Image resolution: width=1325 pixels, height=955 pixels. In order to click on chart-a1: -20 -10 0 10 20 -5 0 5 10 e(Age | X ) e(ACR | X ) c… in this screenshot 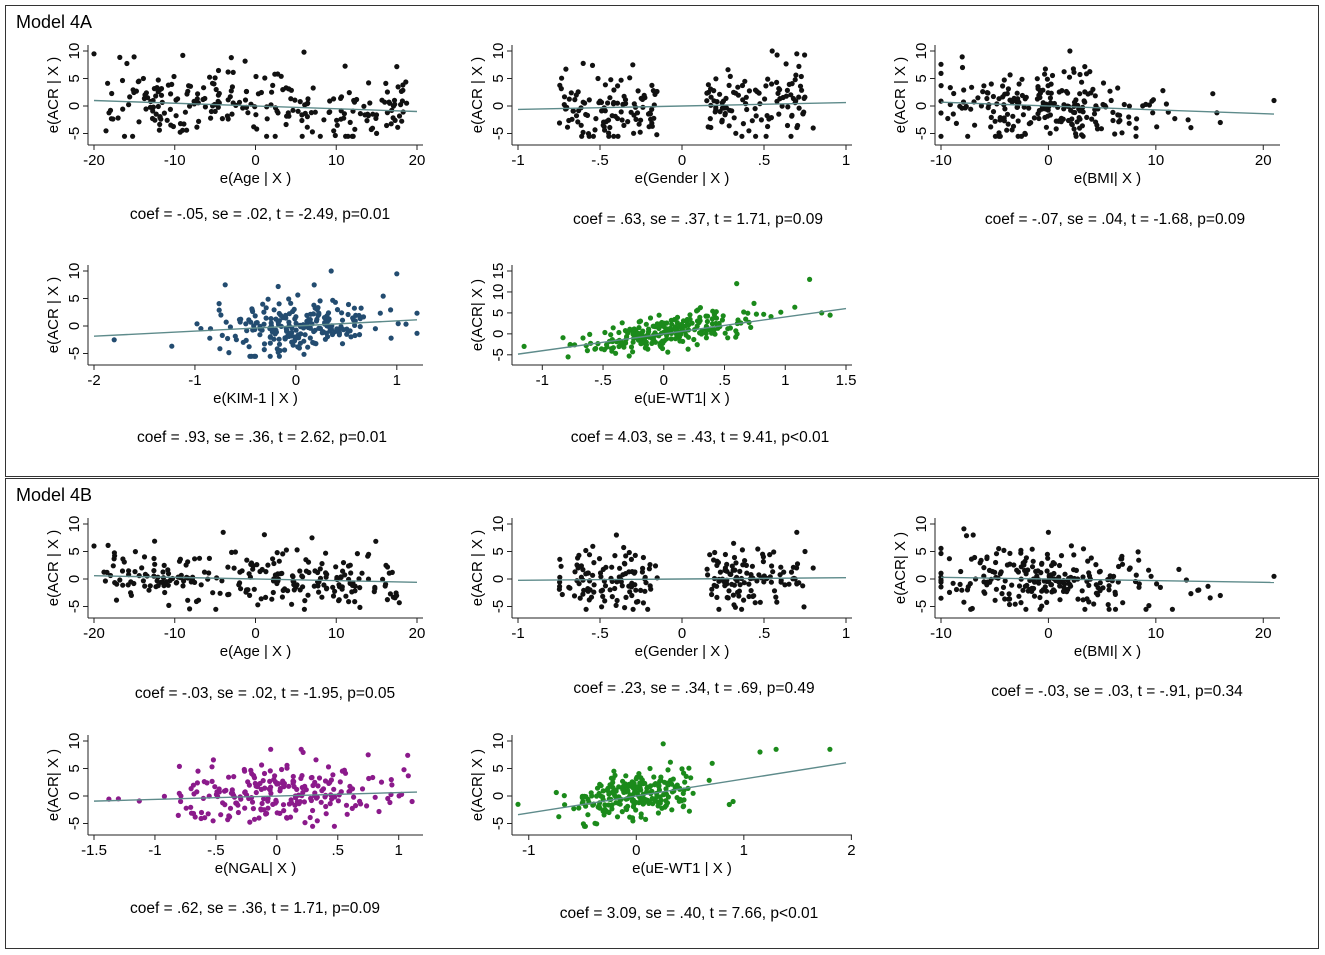, I will do `click(235, 133)`.